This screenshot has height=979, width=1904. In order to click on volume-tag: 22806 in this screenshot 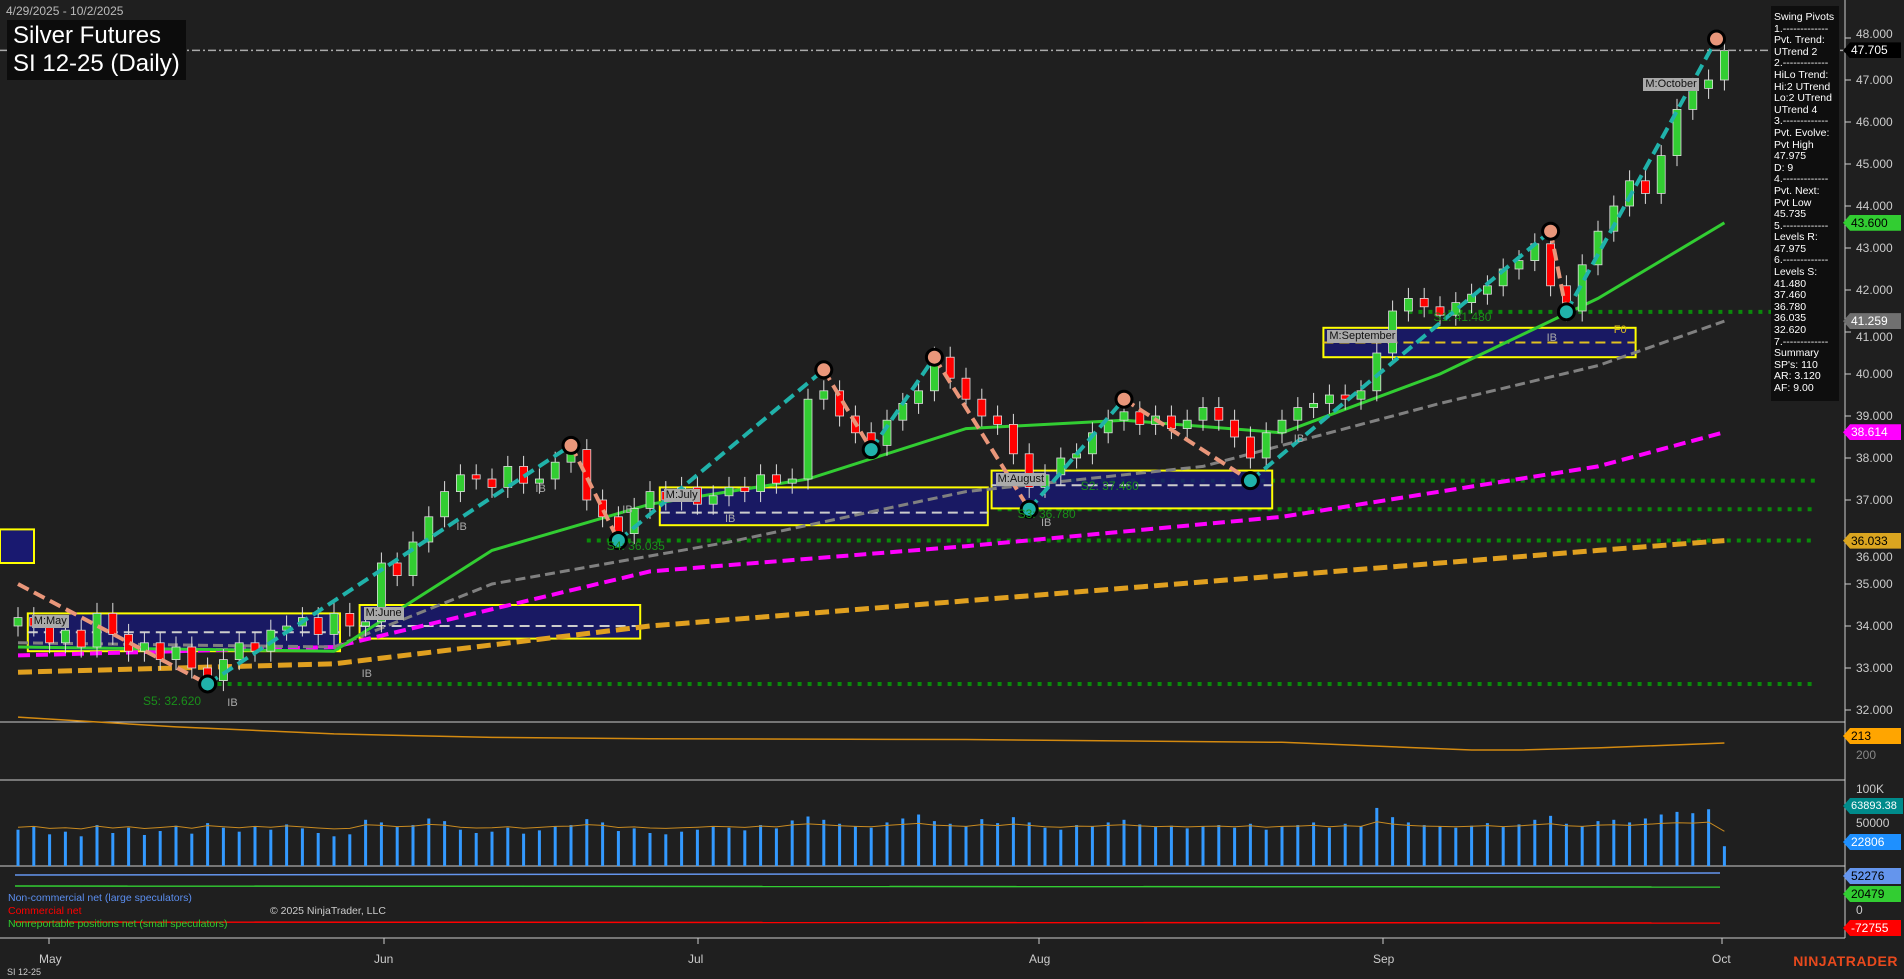, I will do `click(1872, 842)`.